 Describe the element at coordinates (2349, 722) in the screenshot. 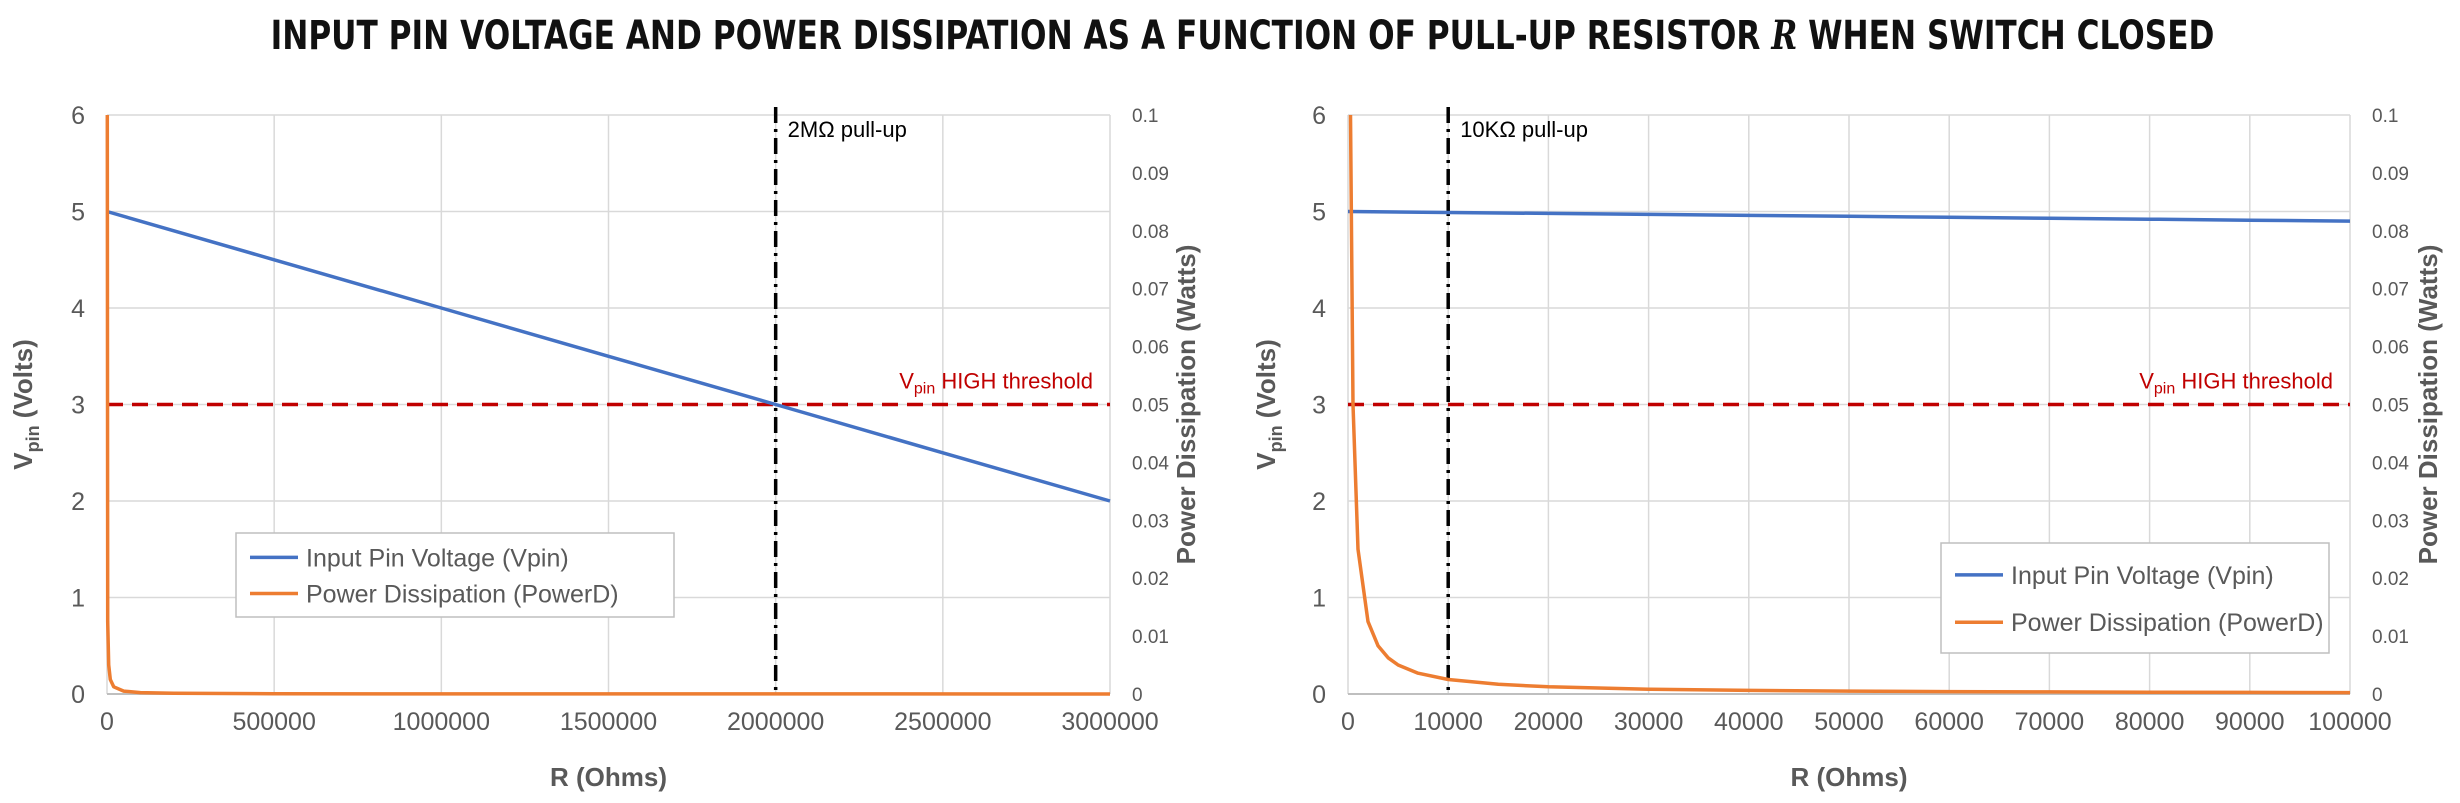

I see `x-tick-label: 100000` at that location.